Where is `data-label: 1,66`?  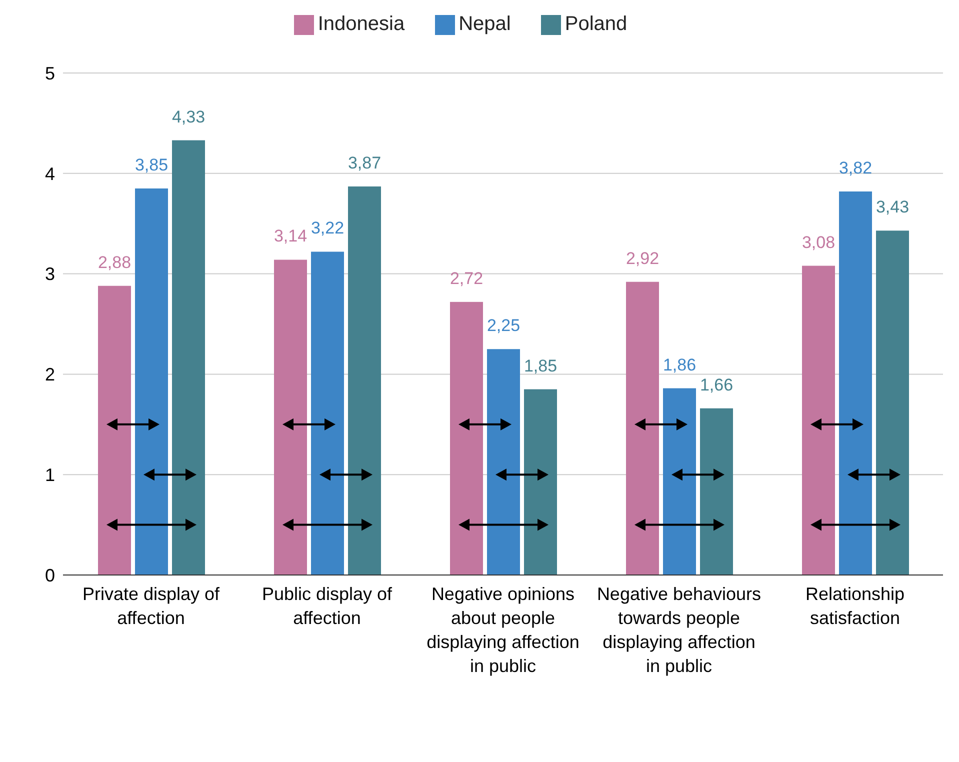 data-label: 1,66 is located at coordinates (717, 384).